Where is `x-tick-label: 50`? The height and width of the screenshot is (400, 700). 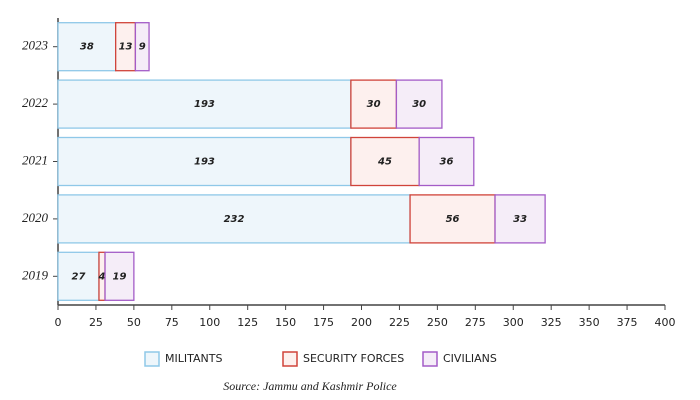 x-tick-label: 50 is located at coordinates (134, 322).